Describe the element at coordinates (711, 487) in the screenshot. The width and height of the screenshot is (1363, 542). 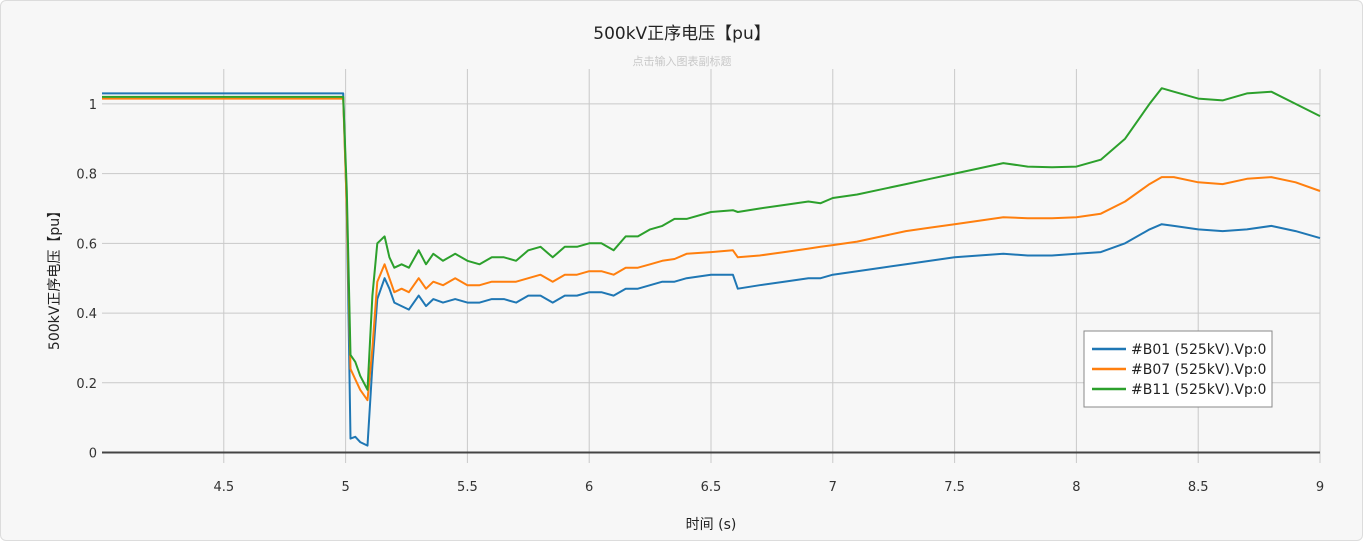
I see `x-tick-label: 6.5` at that location.